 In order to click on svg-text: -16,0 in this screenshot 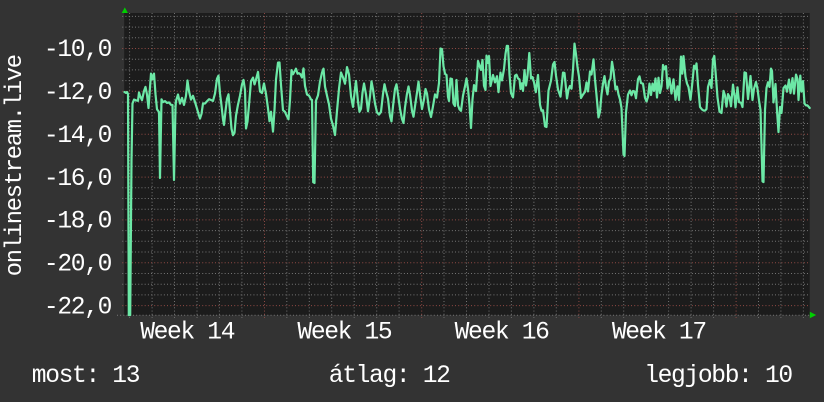, I will do `click(78, 179)`.